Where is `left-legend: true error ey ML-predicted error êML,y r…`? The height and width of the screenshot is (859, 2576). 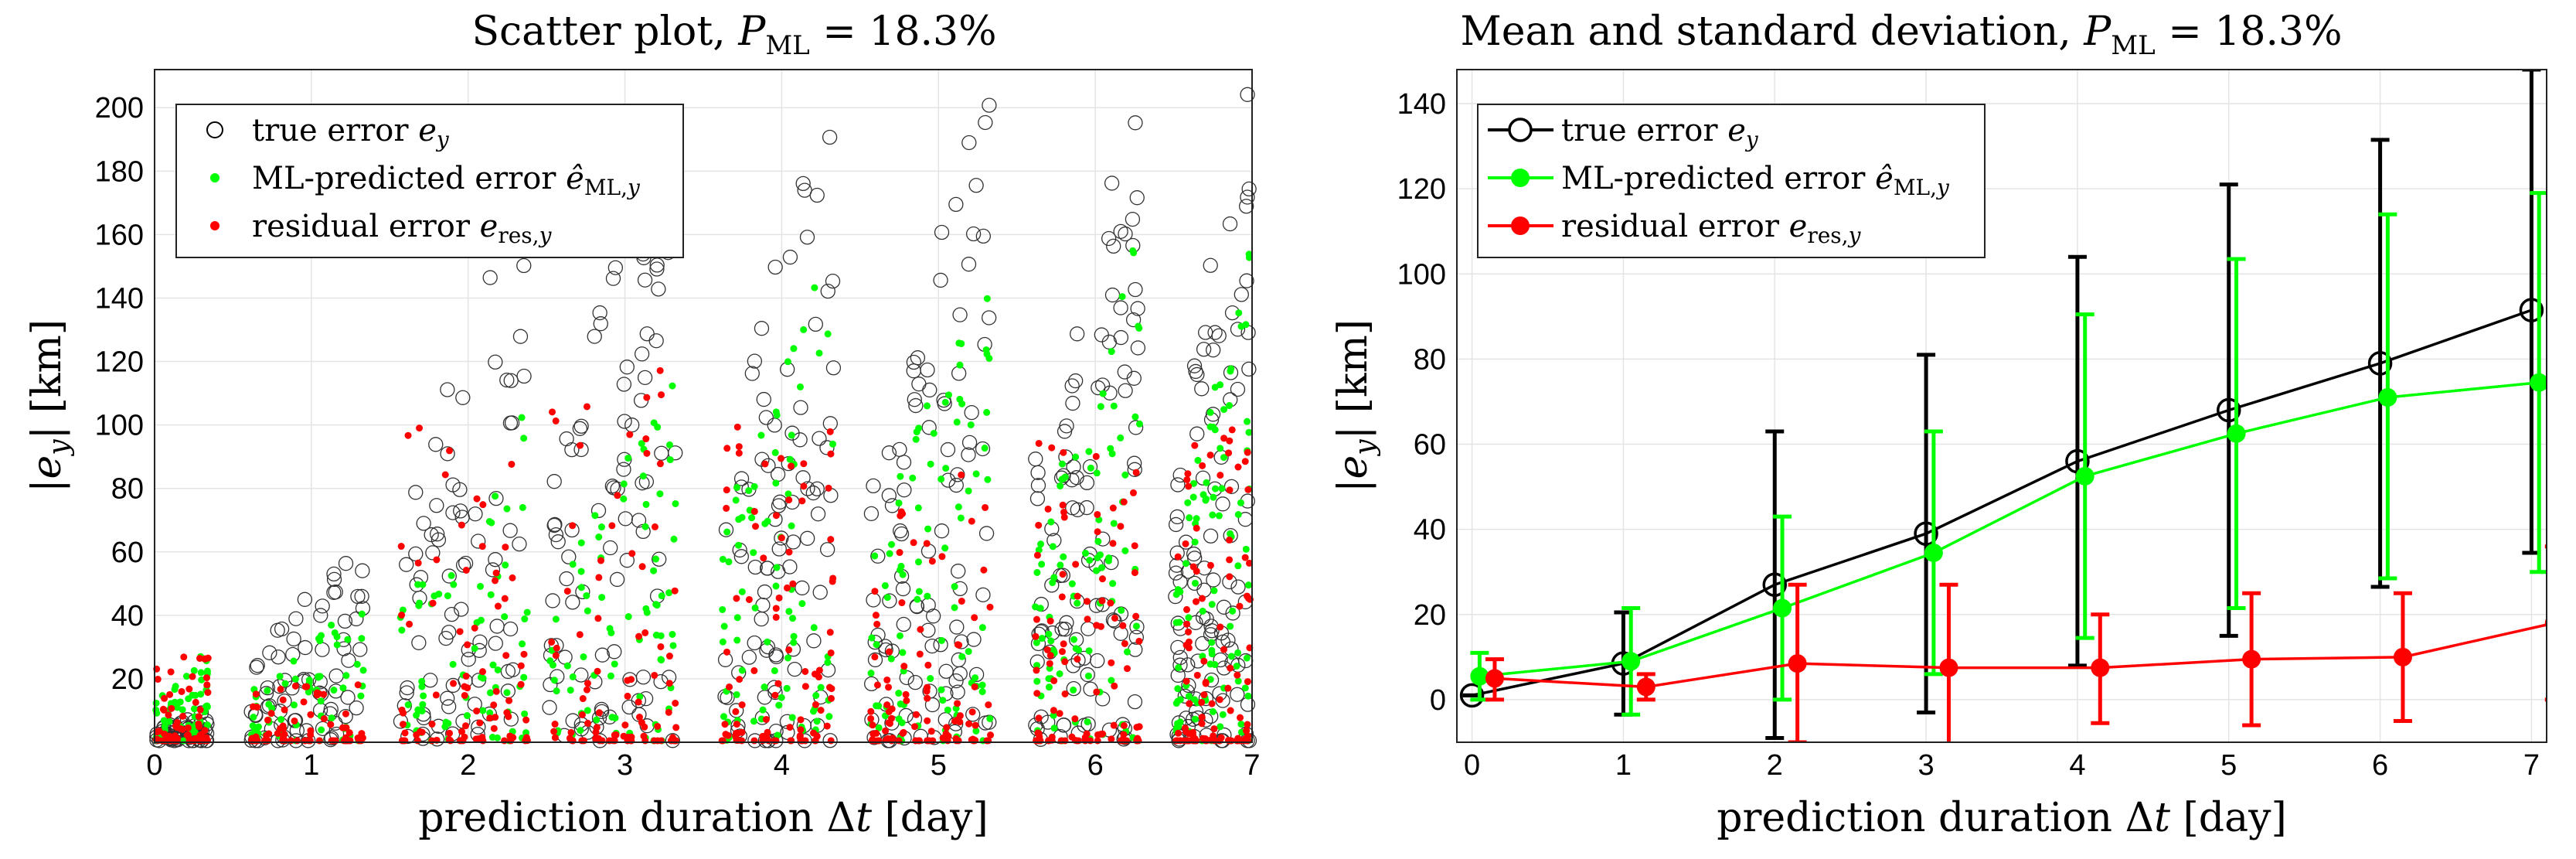
left-legend: true error ey ML-predicted error êML,y r… is located at coordinates (429, 181).